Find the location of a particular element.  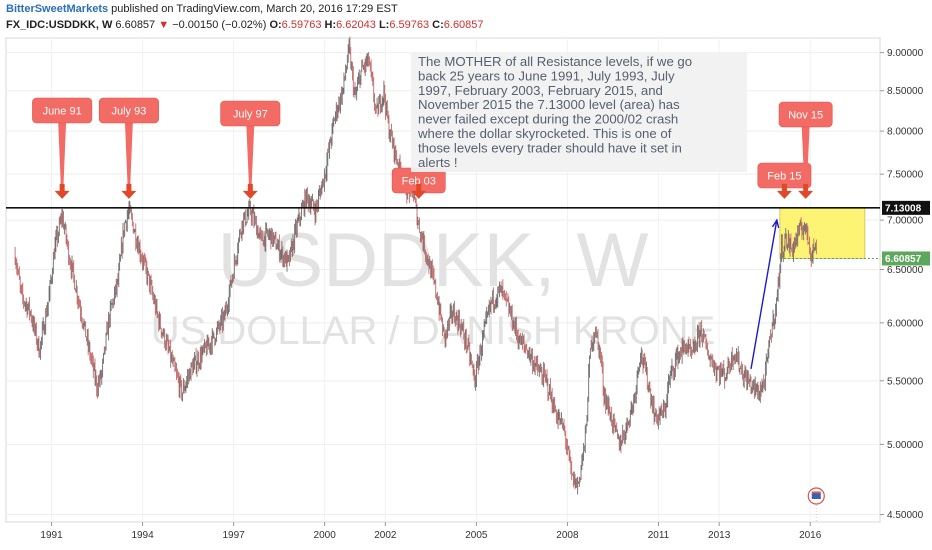

y-tick-label: 6.00000 is located at coordinates (905, 323).